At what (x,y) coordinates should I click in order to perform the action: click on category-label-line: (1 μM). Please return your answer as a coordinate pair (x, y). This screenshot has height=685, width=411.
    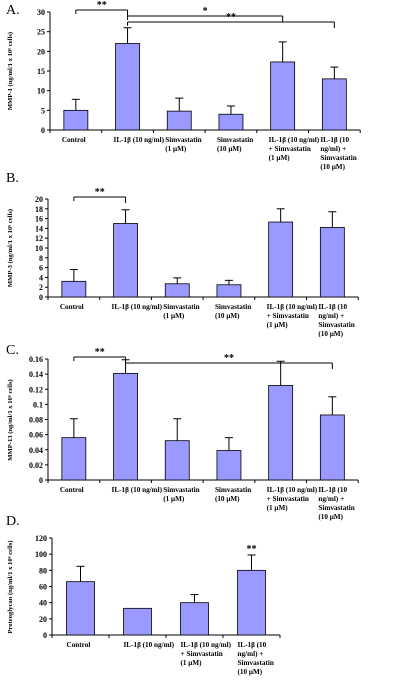
    Looking at the image, I should click on (174, 499).